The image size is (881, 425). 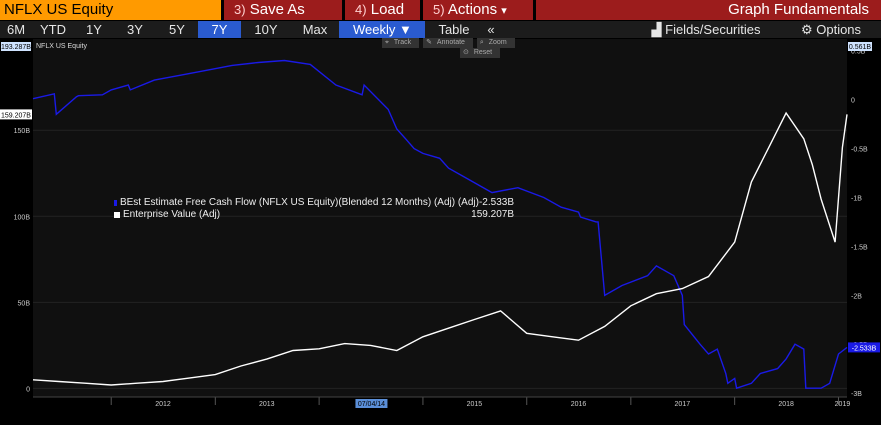 I want to click on right-top-box, so click(x=860, y=46).